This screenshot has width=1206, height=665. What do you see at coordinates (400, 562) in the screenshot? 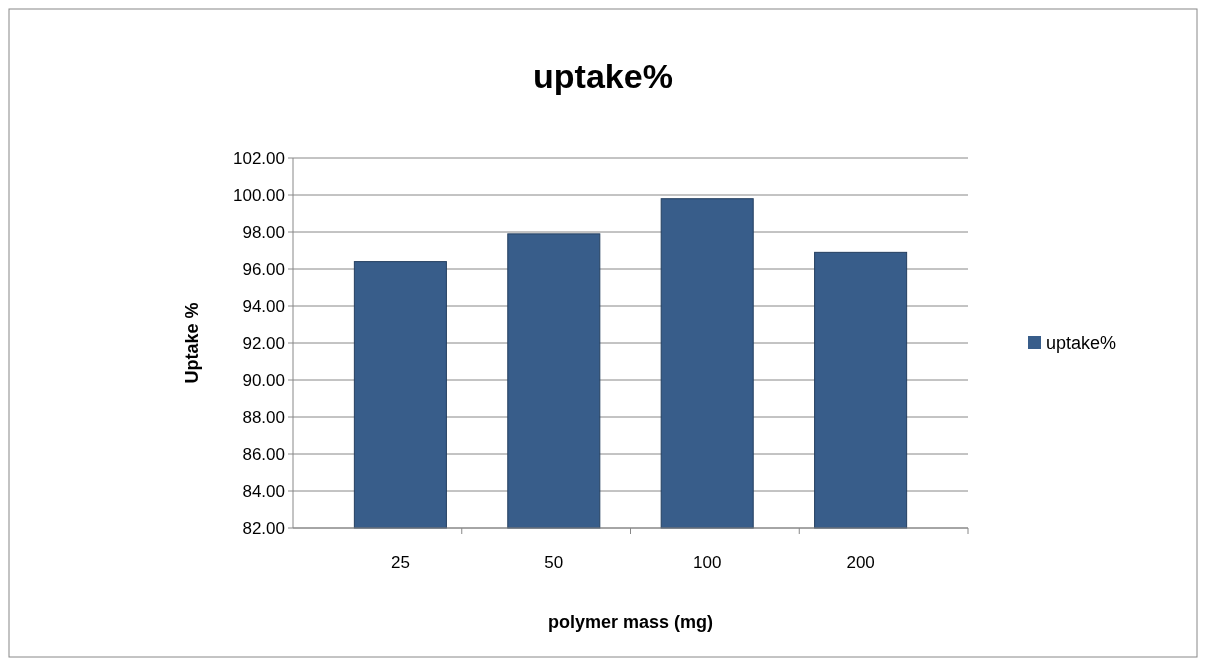
I see `x-tick-label: 25` at bounding box center [400, 562].